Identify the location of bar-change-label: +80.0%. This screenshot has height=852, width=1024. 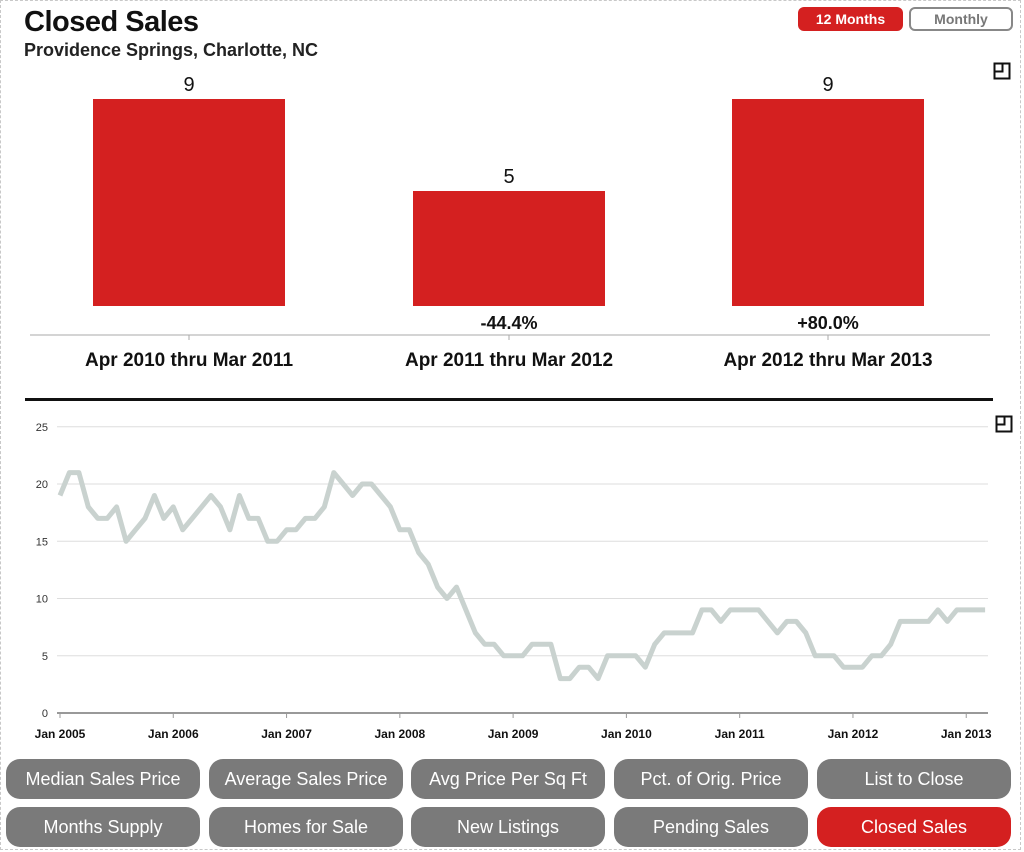
(828, 323).